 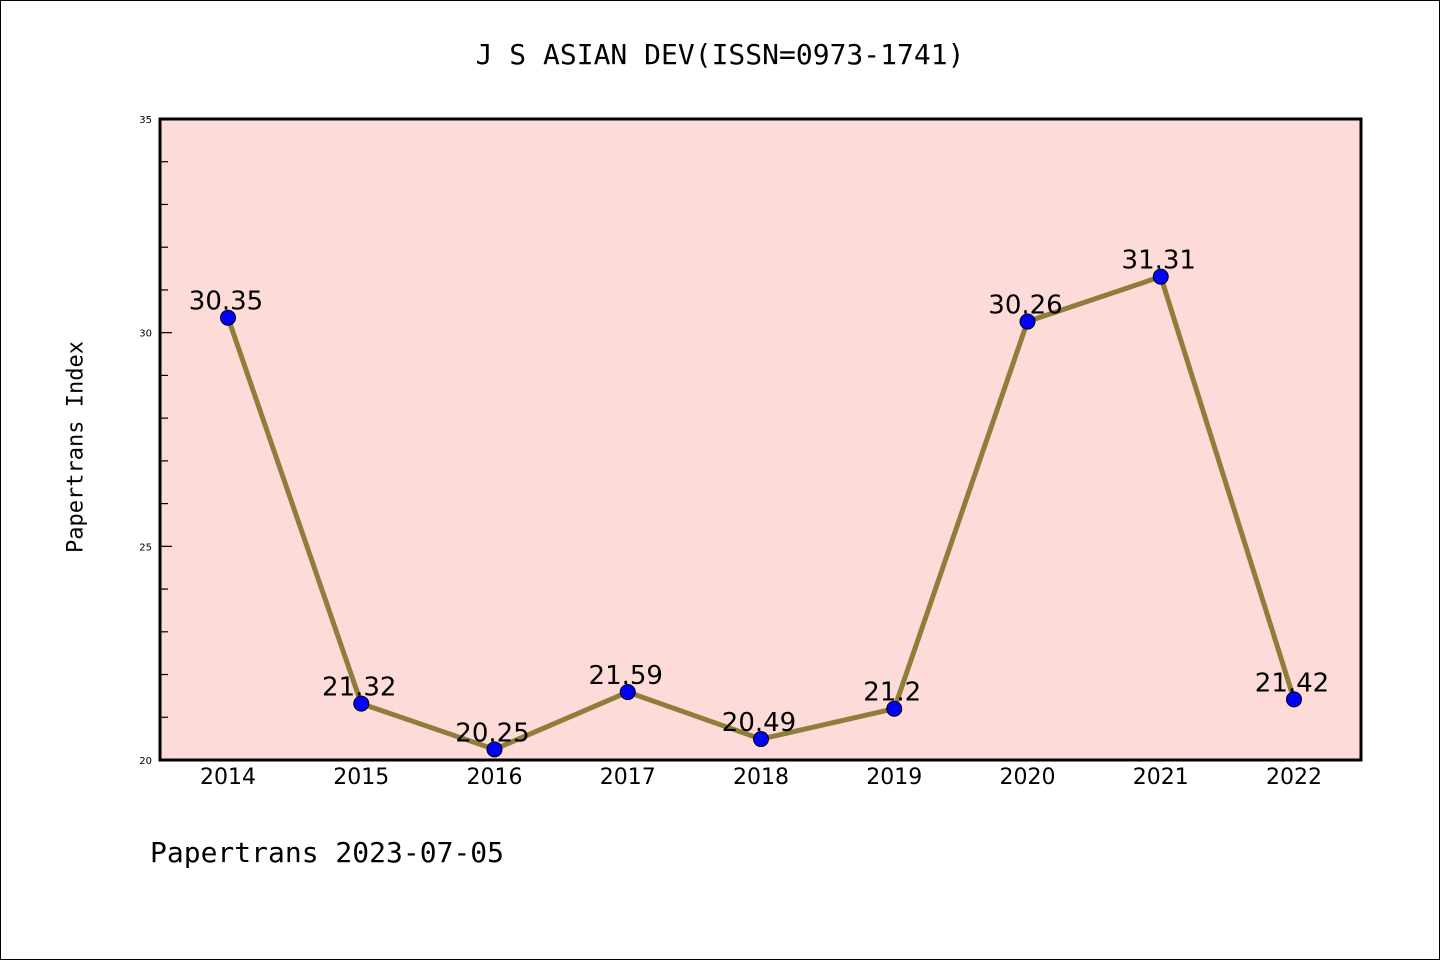 I want to click on data-label: 30.35, so click(x=226, y=302).